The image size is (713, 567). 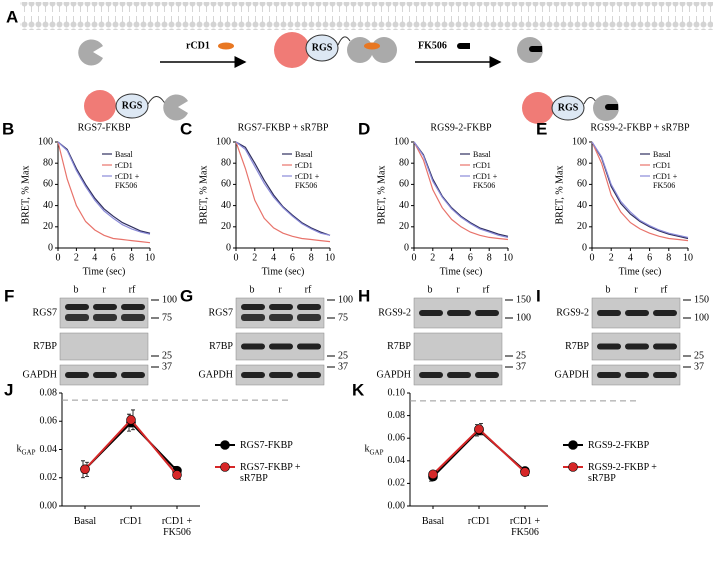 What do you see at coordinates (662, 165) in the screenshot?
I see `legend-label: rCD1` at bounding box center [662, 165].